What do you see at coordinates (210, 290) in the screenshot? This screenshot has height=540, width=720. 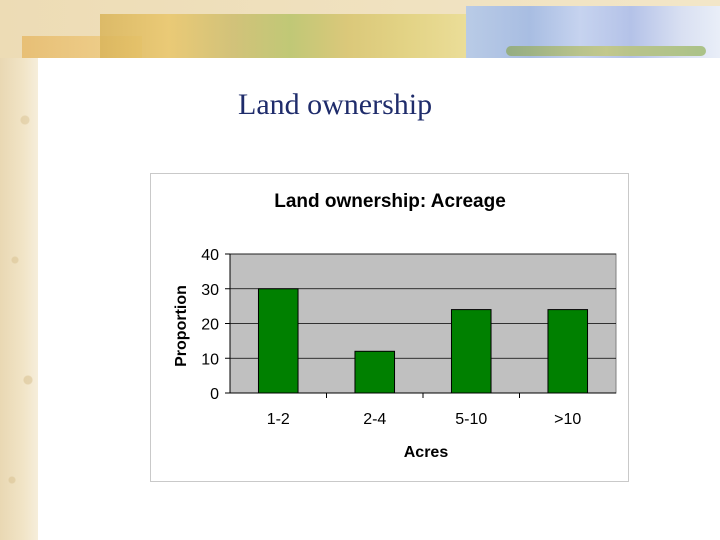 I see `y-tick-label: 30` at bounding box center [210, 290].